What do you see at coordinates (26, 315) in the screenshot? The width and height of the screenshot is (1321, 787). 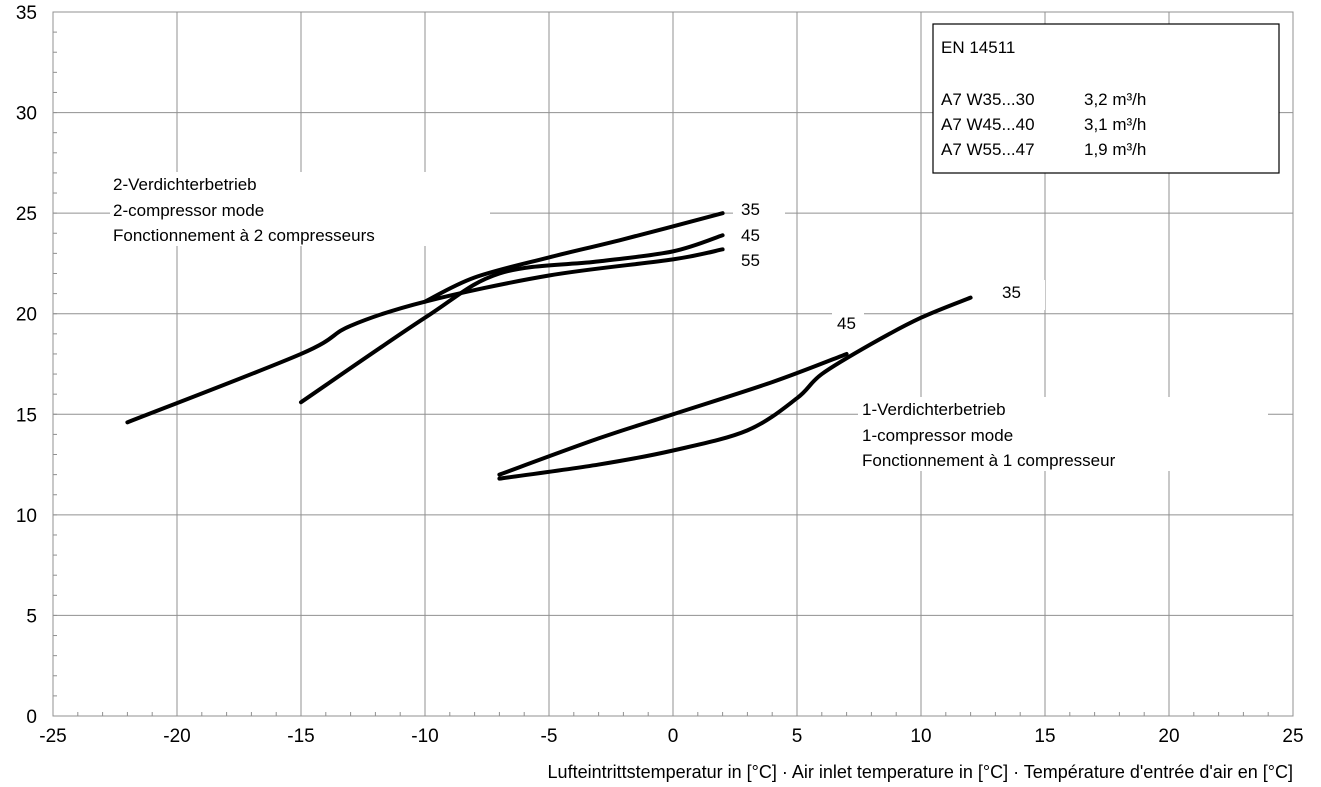 I see `y-tick-label: 20` at bounding box center [26, 315].